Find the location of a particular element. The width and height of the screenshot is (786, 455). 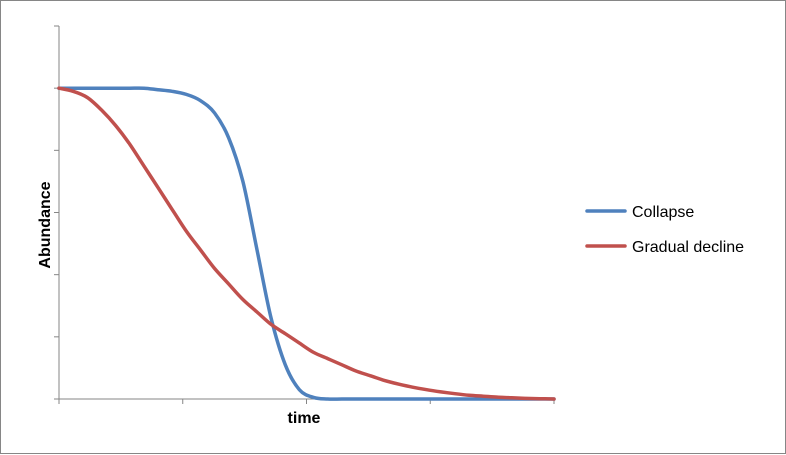

x-axis-title: time is located at coordinates (304, 418).